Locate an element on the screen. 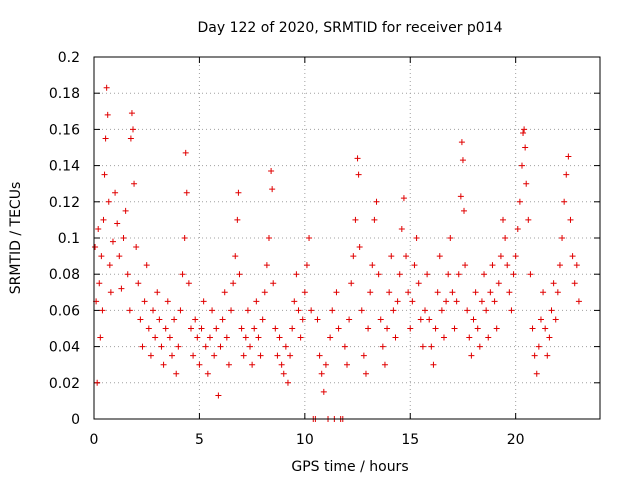 This screenshot has width=640, height=480. x-tick-label: 5 is located at coordinates (199, 440).